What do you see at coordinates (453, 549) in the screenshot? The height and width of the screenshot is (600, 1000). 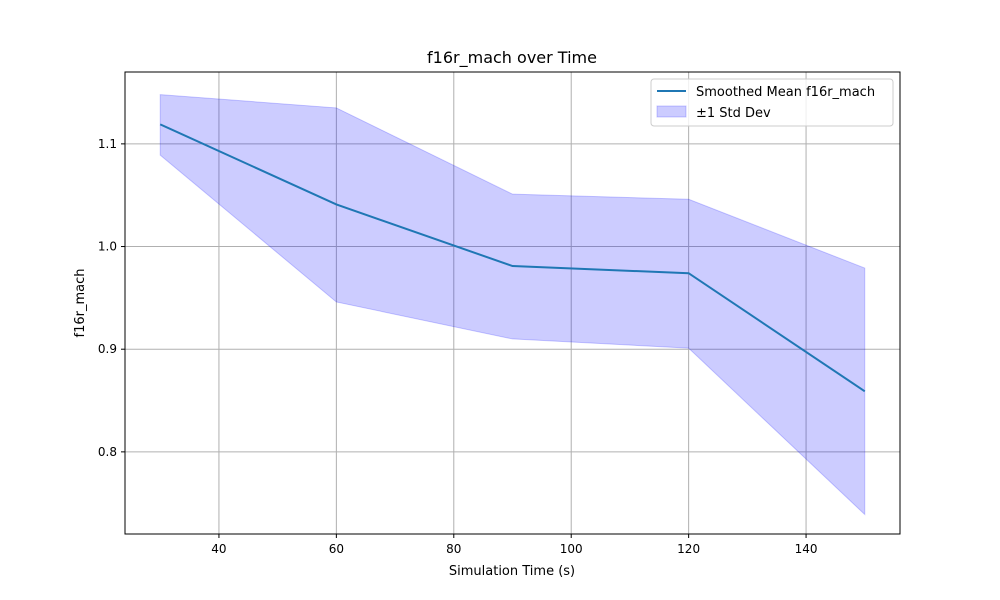 I see `x-tick-label: 80` at bounding box center [453, 549].